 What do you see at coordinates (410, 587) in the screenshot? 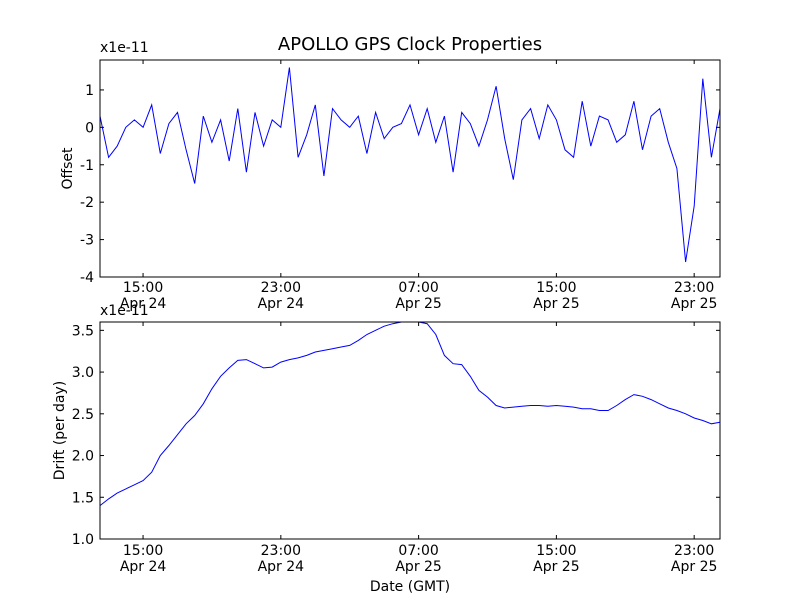
I see `chart-1-xlabel: Date (GMT)` at bounding box center [410, 587].